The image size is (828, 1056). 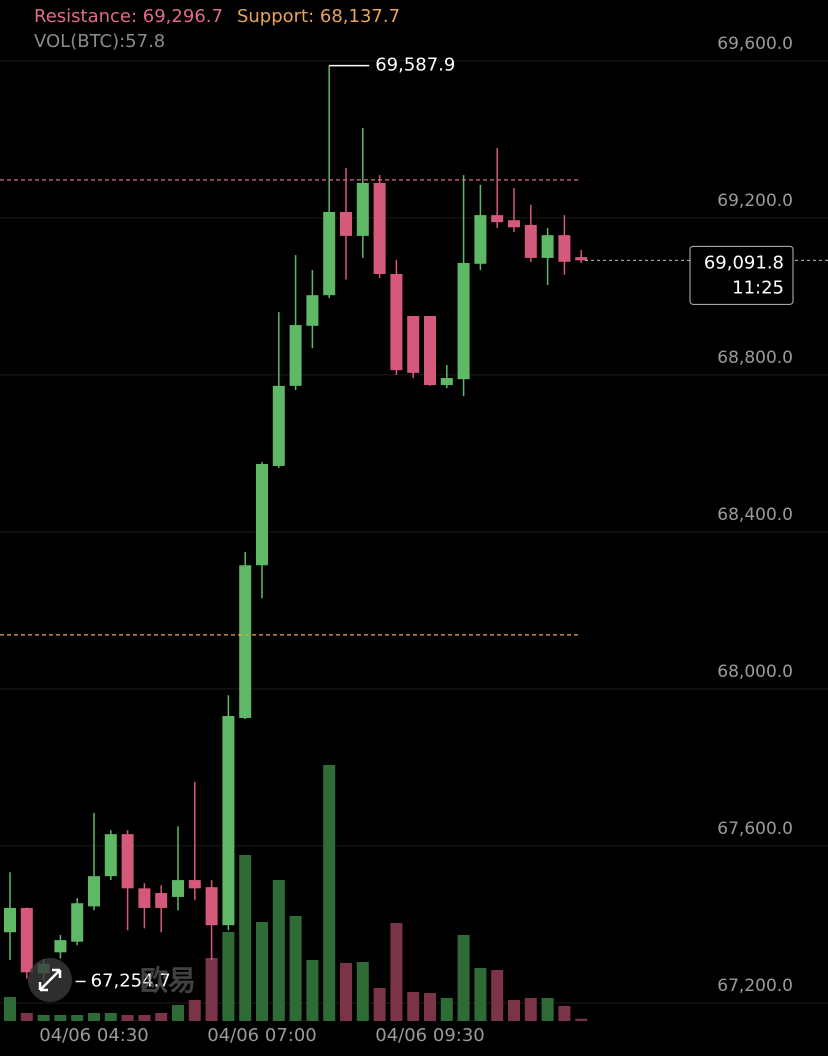 I want to click on last-price-label: 69,091.8, so click(x=744, y=262).